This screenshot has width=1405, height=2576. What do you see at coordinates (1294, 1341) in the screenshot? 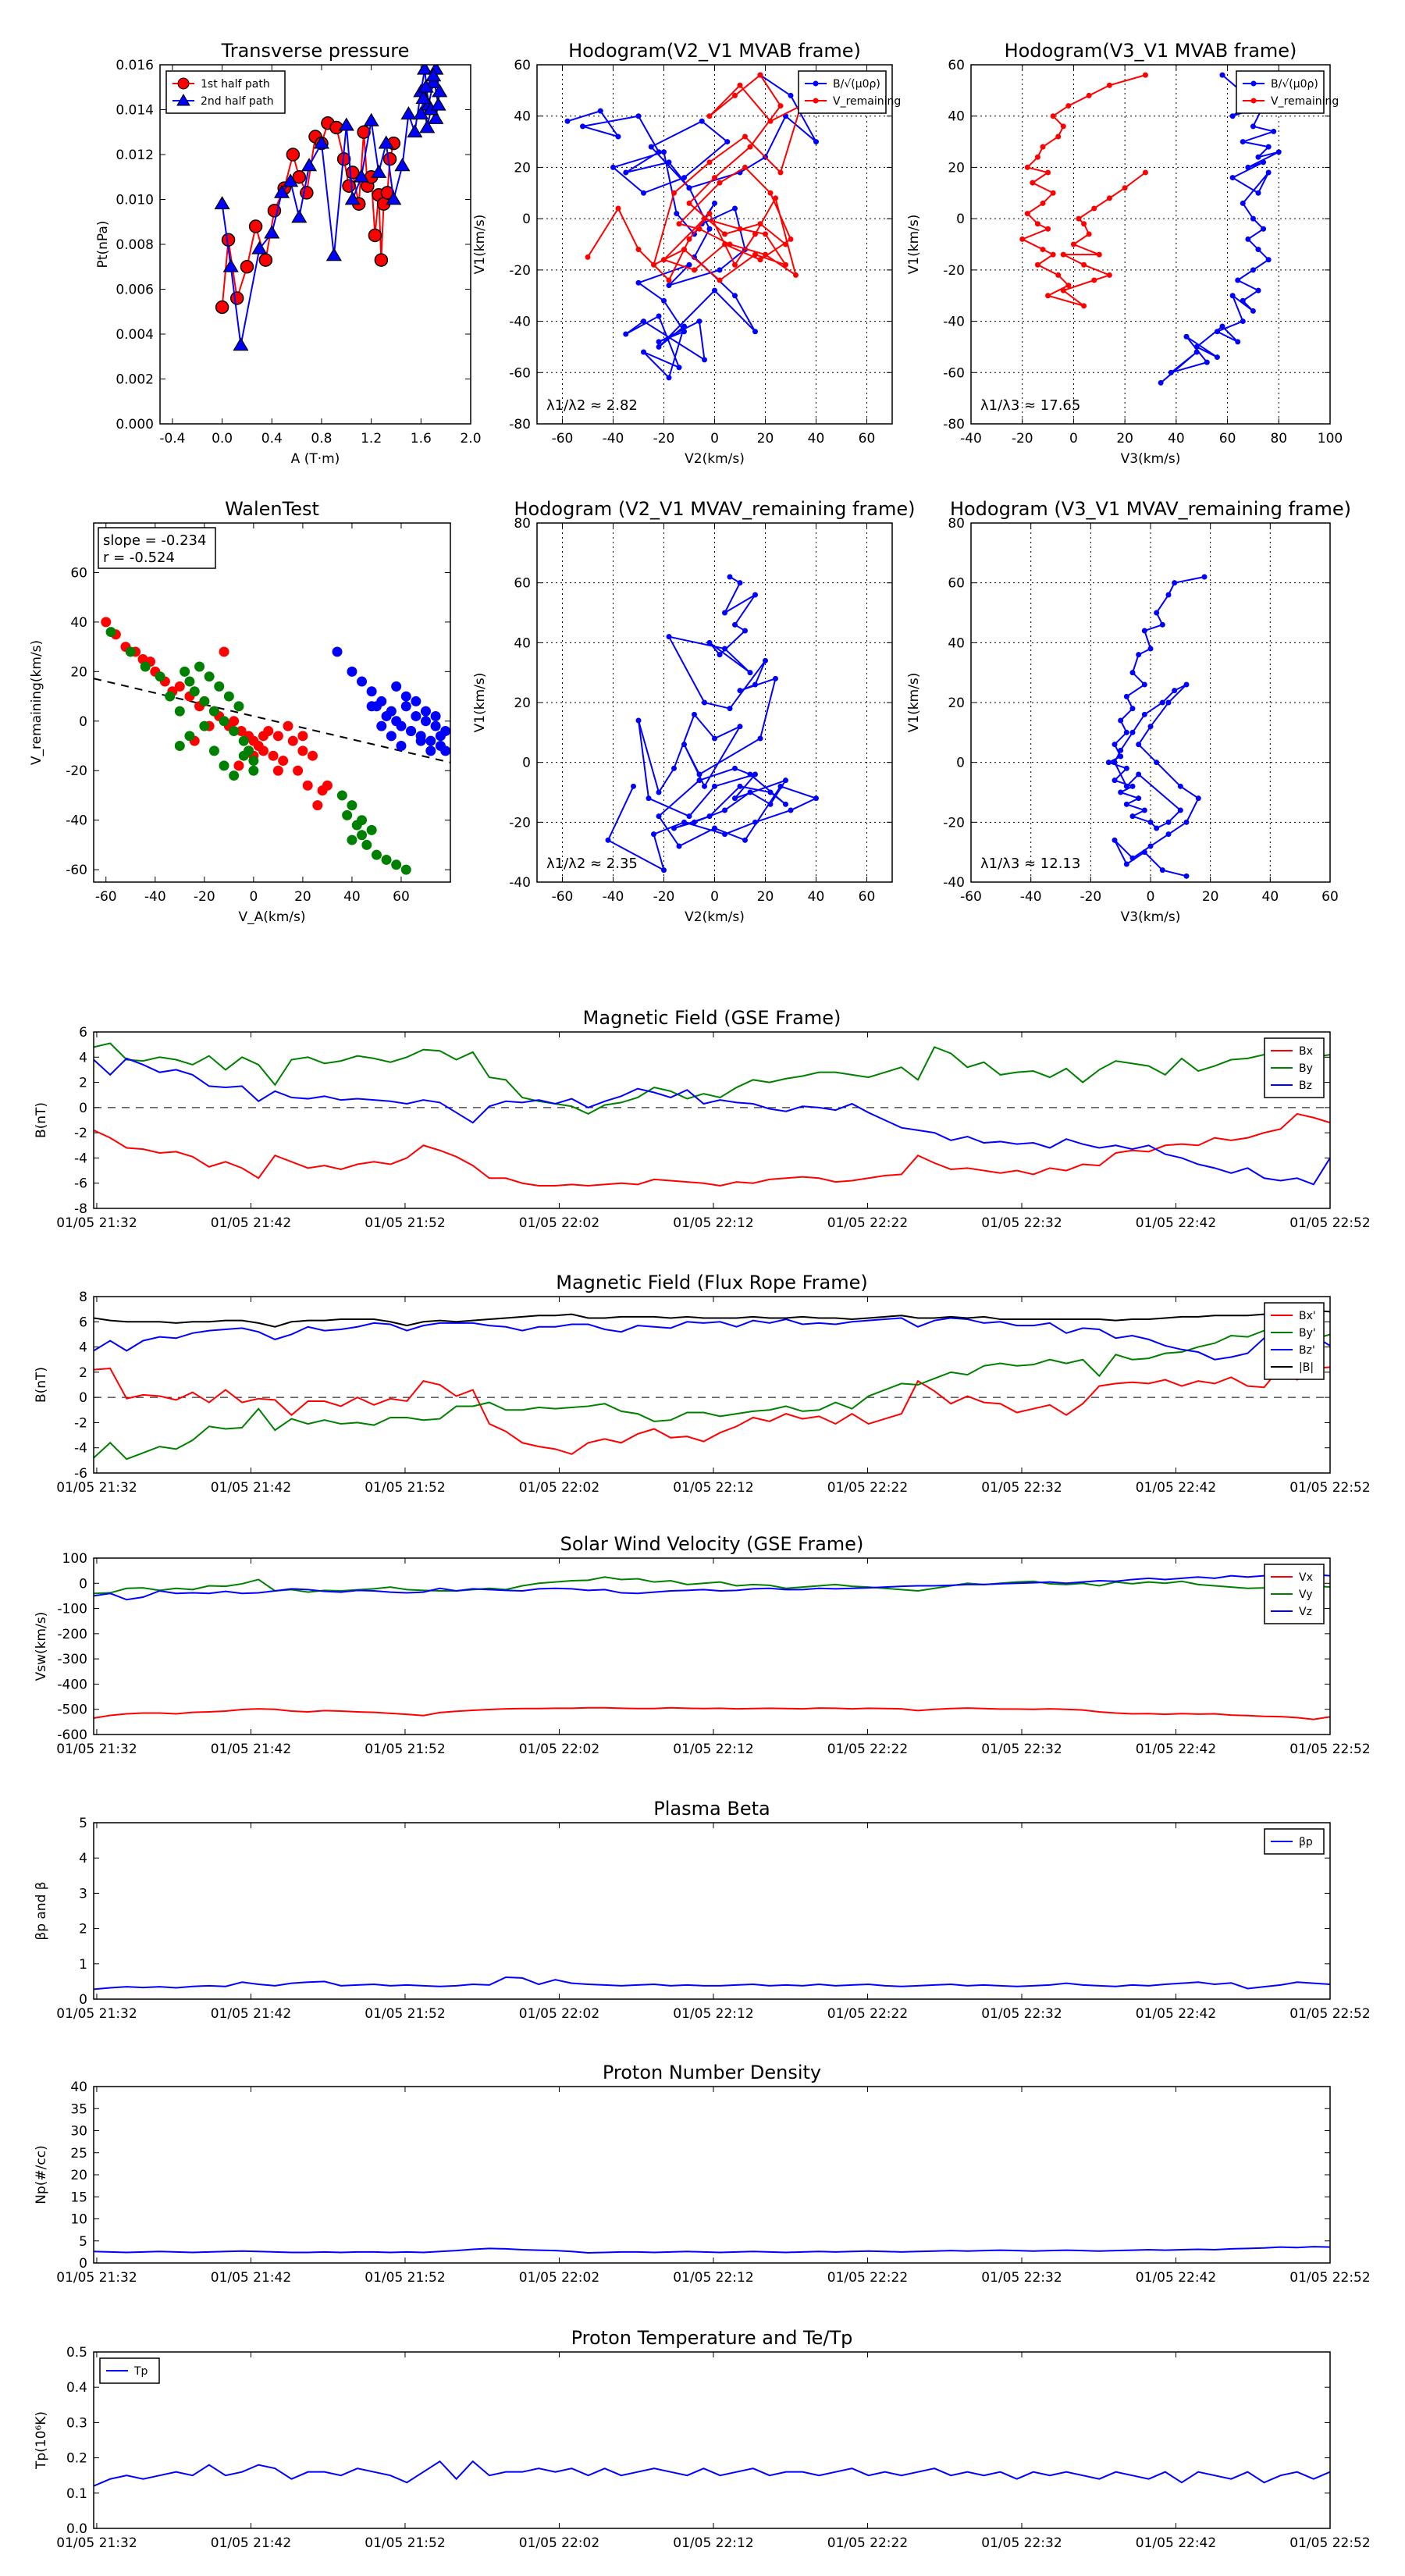
I see `legend: Bx' By' Bz' |B|` at bounding box center [1294, 1341].